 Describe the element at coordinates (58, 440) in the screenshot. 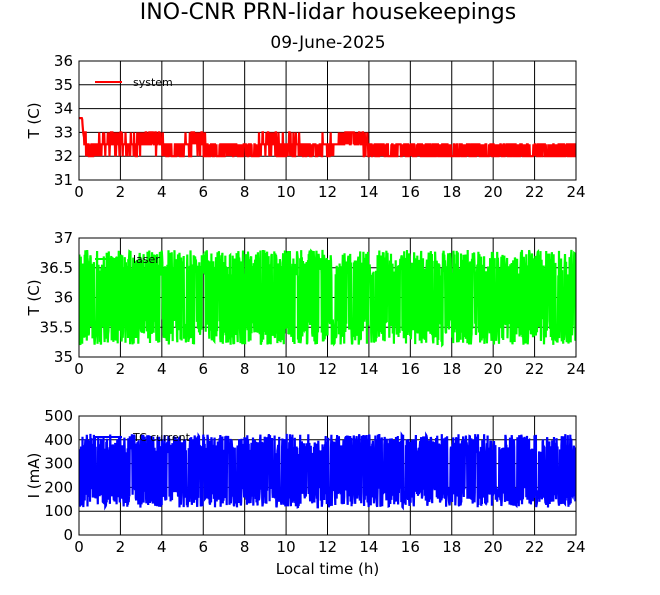

I see `y-tick-label: 400` at that location.